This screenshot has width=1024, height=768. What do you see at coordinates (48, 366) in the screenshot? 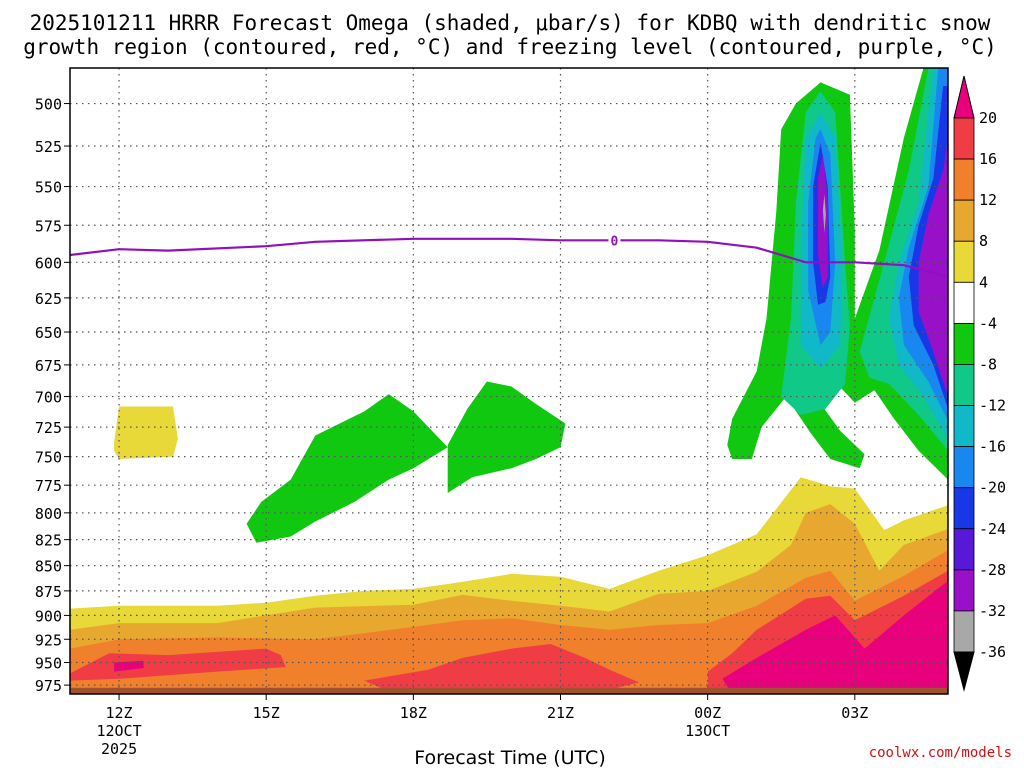
I see `y-tick-label-675: 675` at bounding box center [48, 366].